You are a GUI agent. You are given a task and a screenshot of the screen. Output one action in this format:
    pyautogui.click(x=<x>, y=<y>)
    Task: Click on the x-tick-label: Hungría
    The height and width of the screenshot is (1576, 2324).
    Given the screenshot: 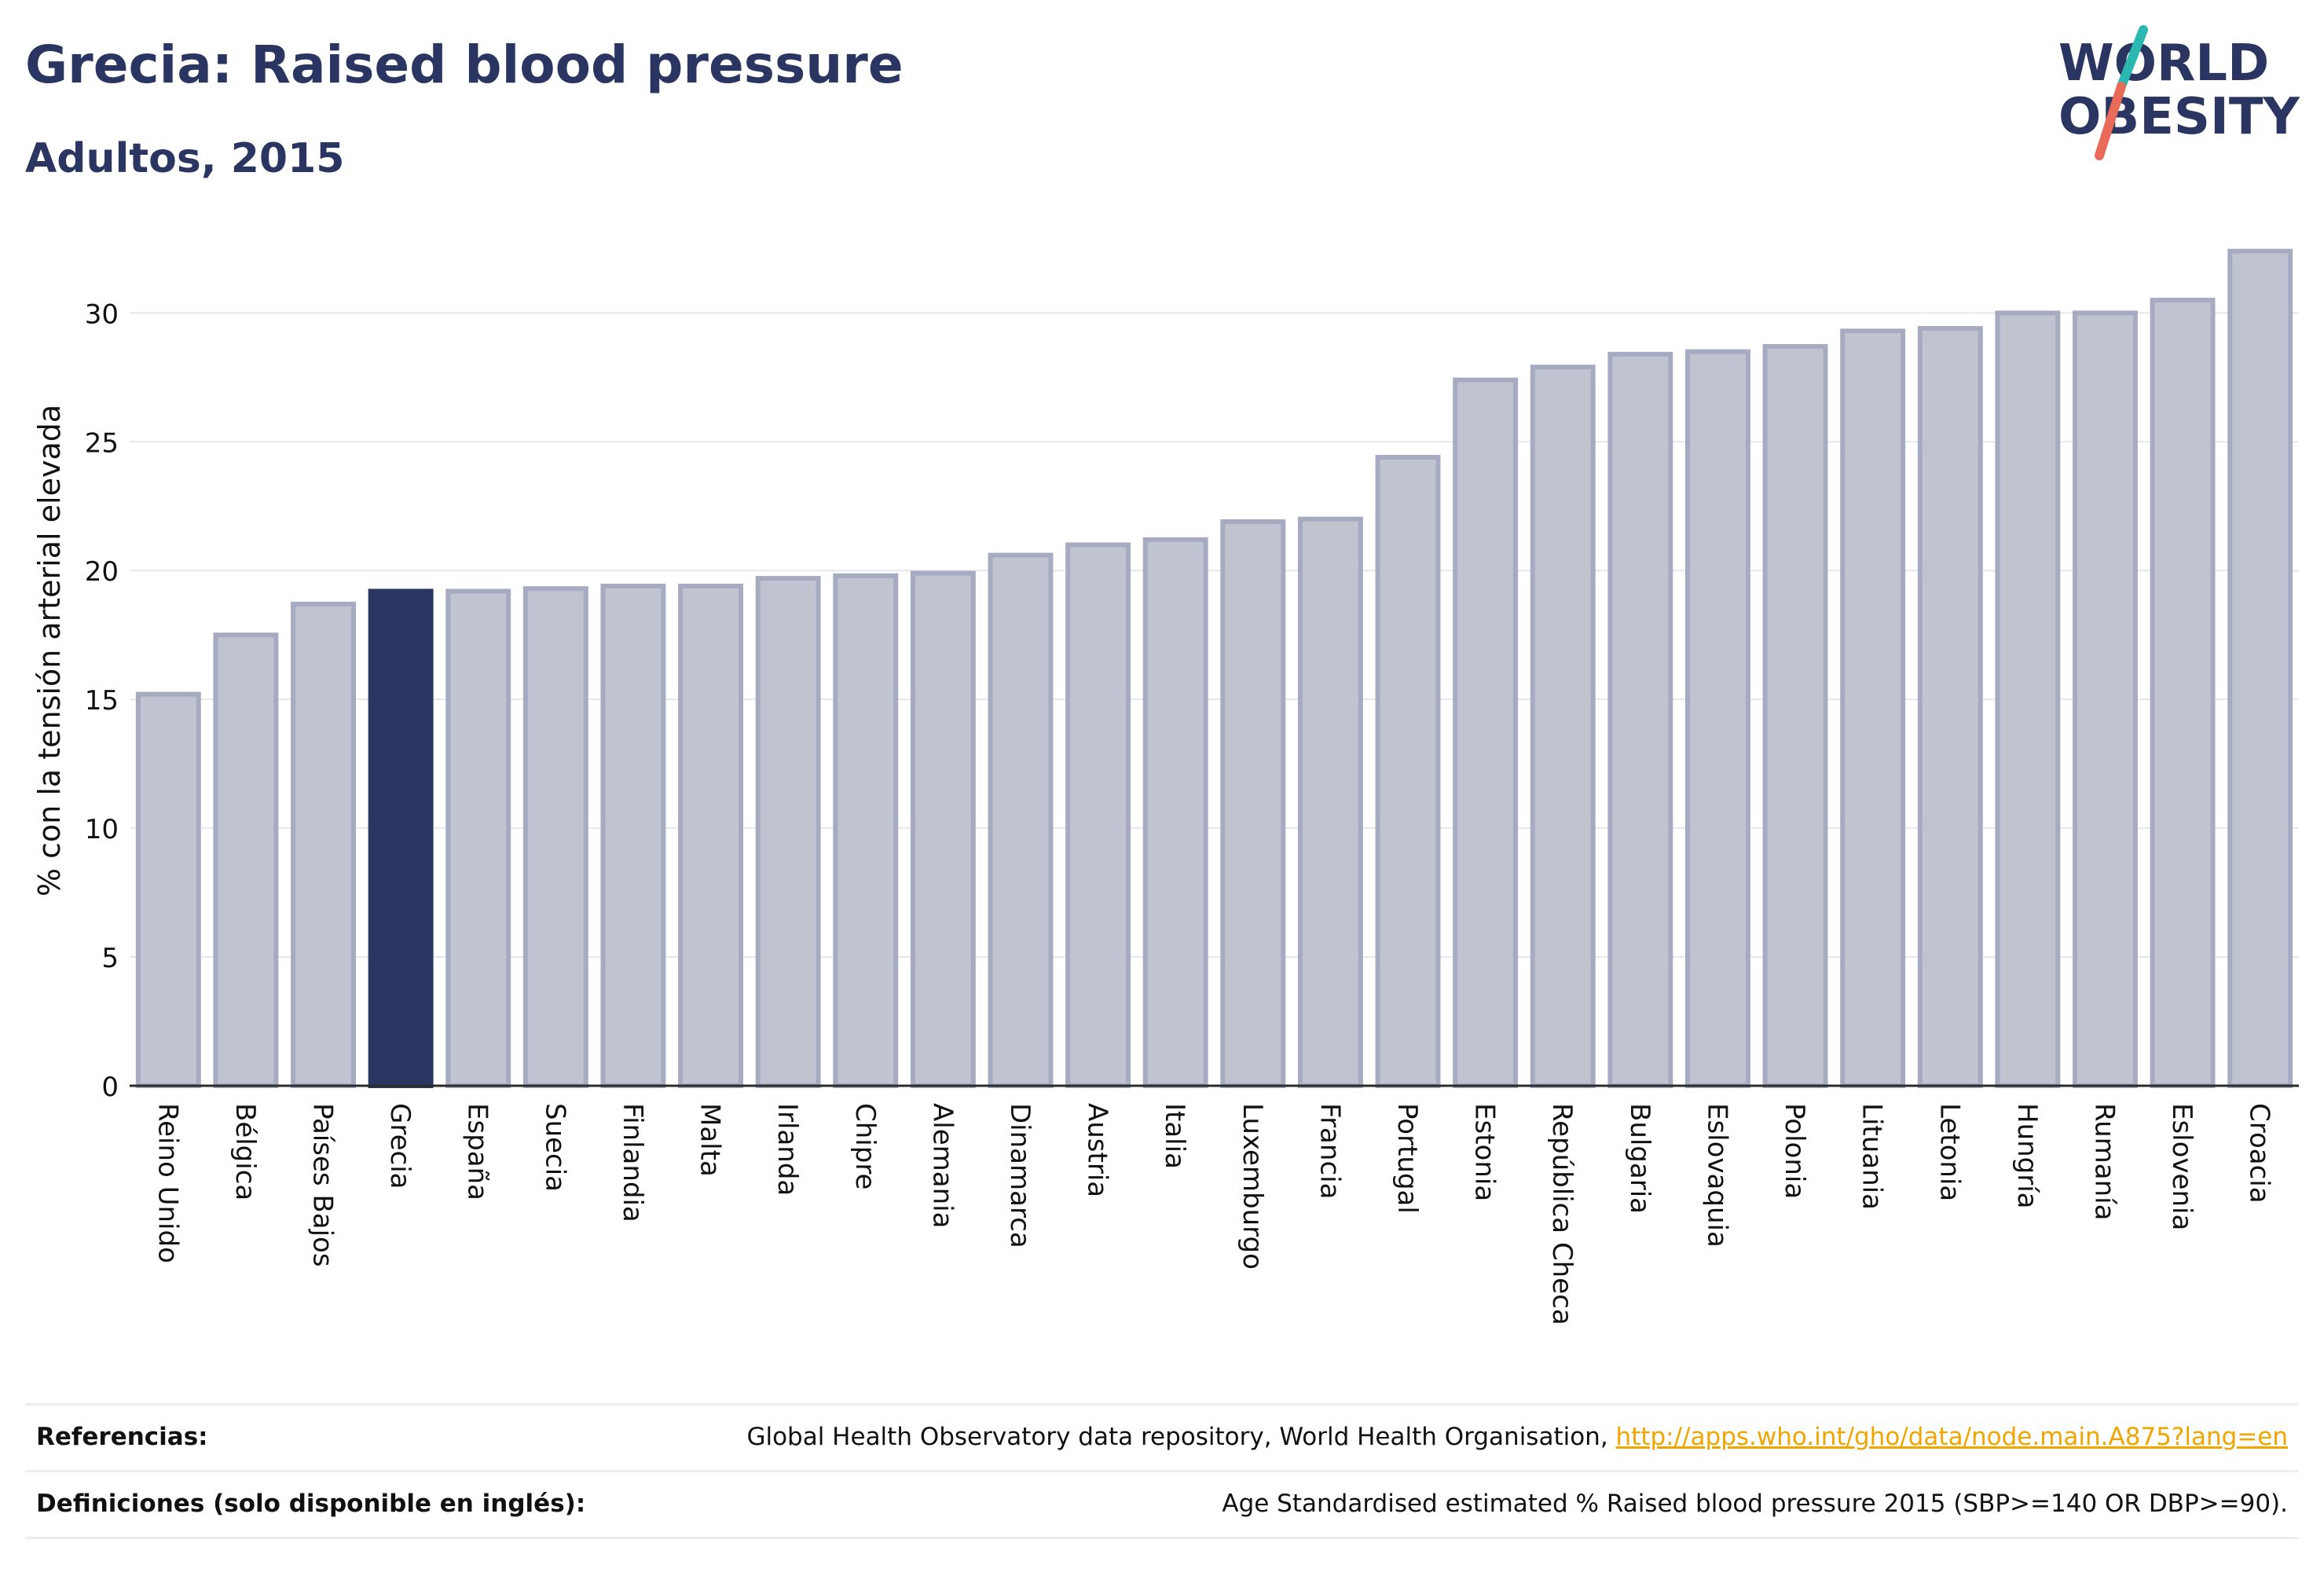 What is the action you would take?
    pyautogui.click(x=2027, y=1156)
    